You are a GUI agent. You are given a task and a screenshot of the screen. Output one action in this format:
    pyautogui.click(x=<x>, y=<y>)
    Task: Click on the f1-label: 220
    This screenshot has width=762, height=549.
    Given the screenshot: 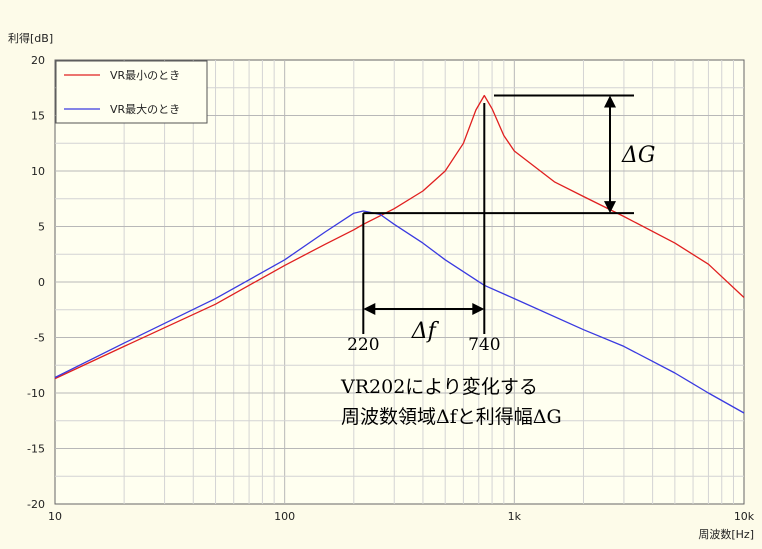 What is the action you would take?
    pyautogui.click(x=363, y=345)
    